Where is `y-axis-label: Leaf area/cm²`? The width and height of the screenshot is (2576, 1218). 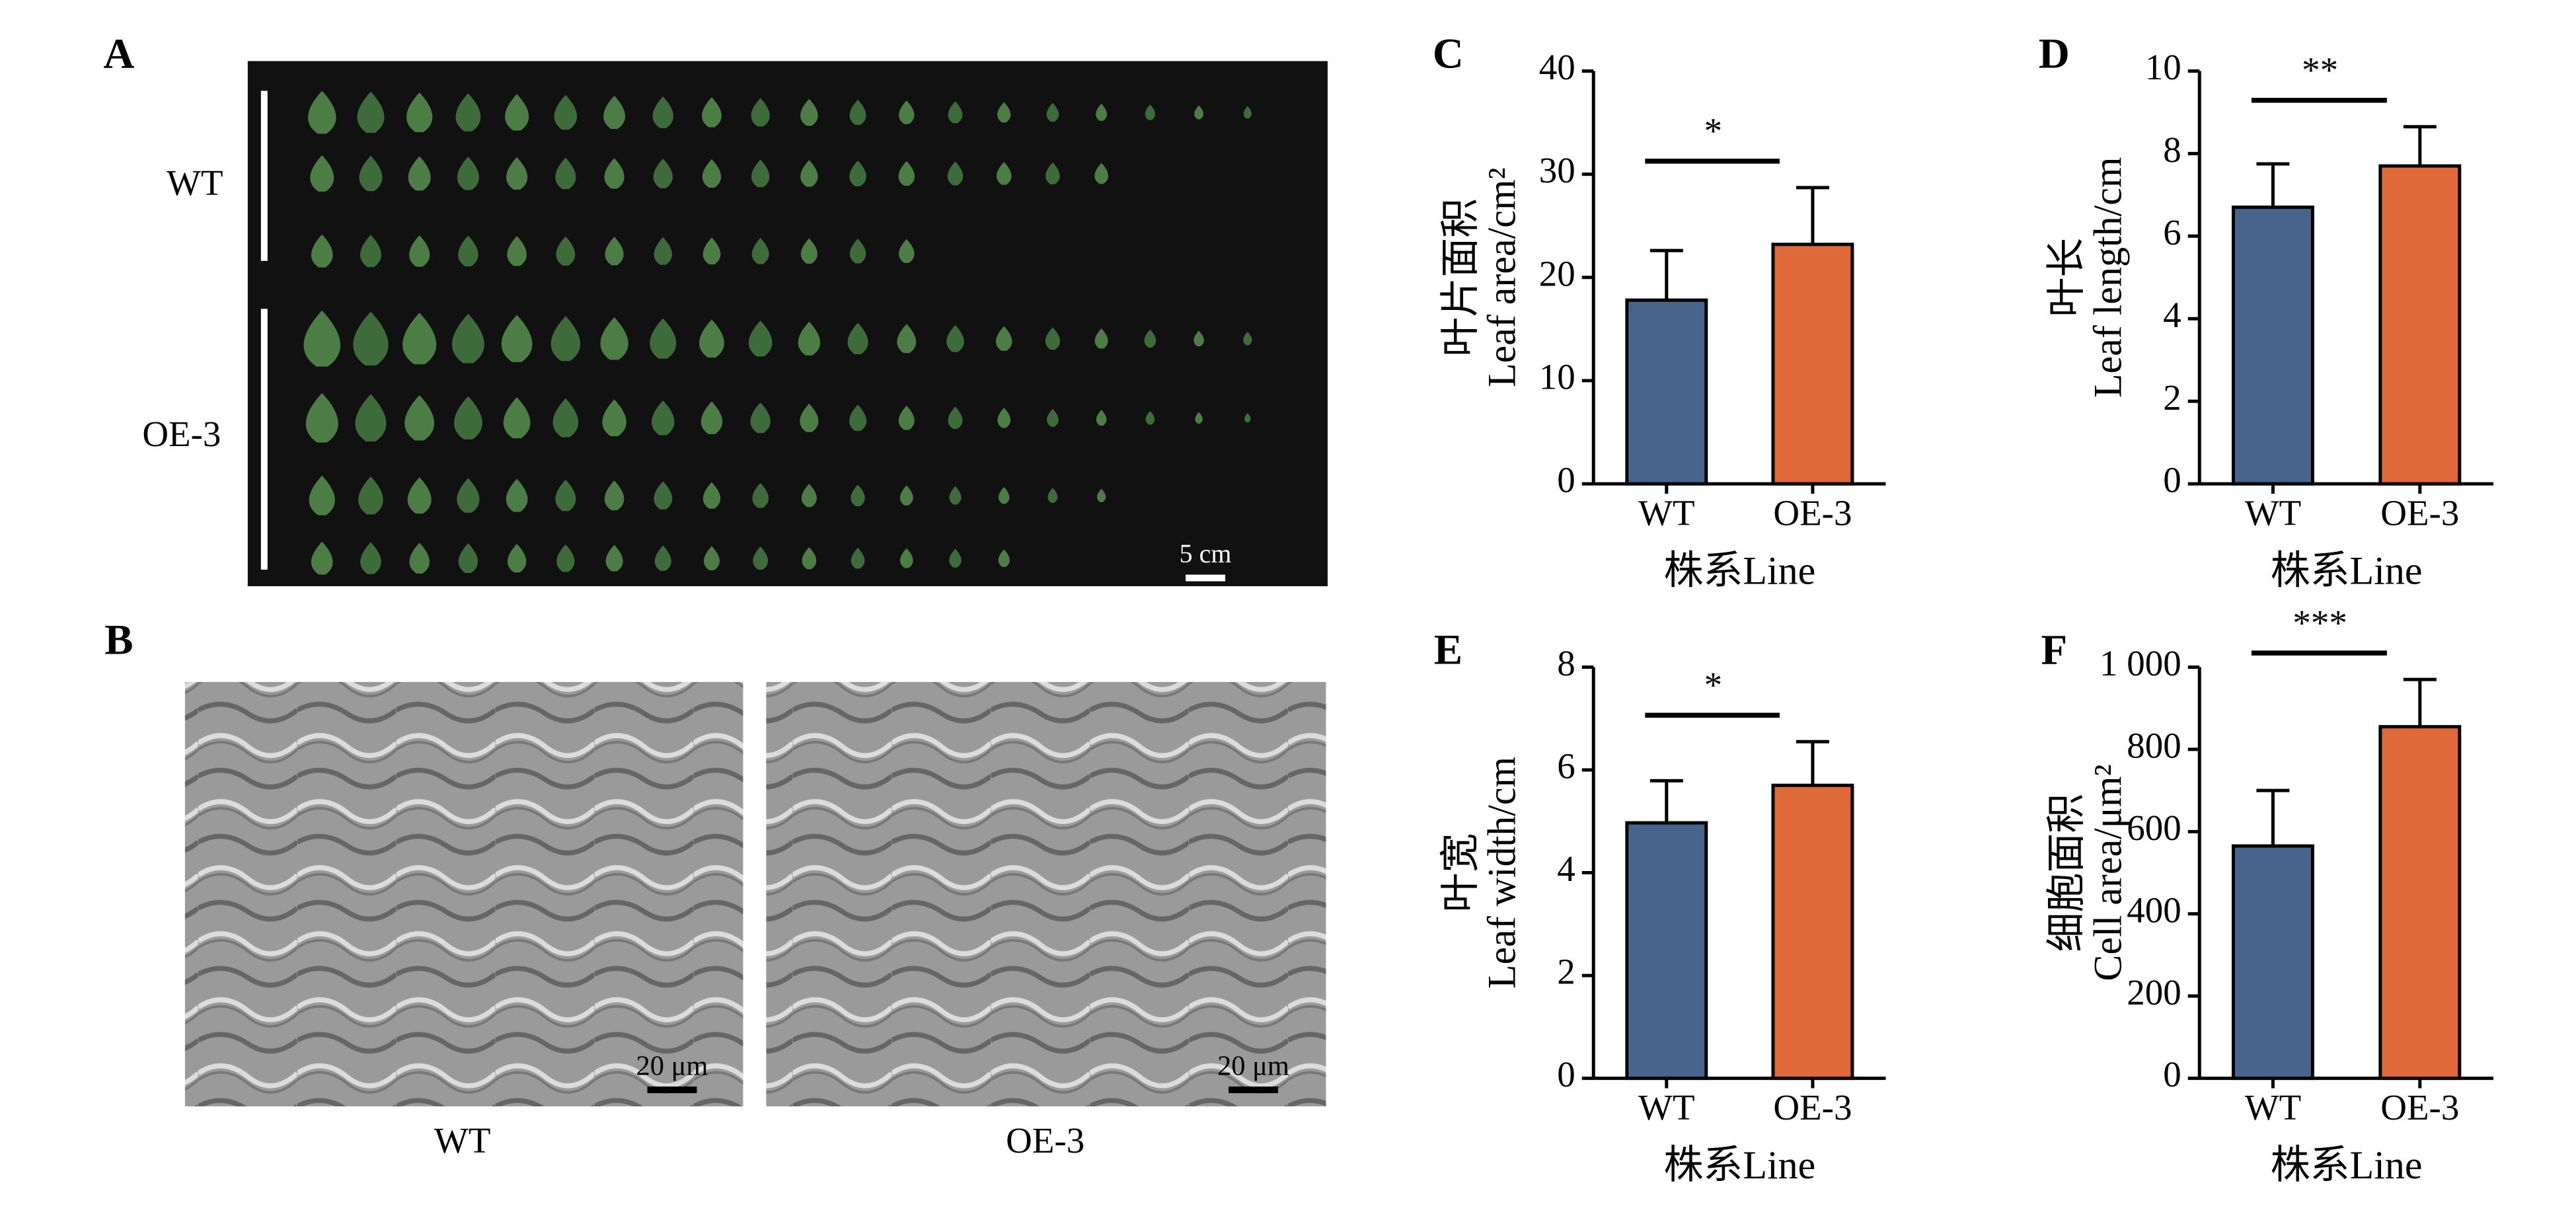
y-axis-label: Leaf area/cm² is located at coordinates (1502, 277).